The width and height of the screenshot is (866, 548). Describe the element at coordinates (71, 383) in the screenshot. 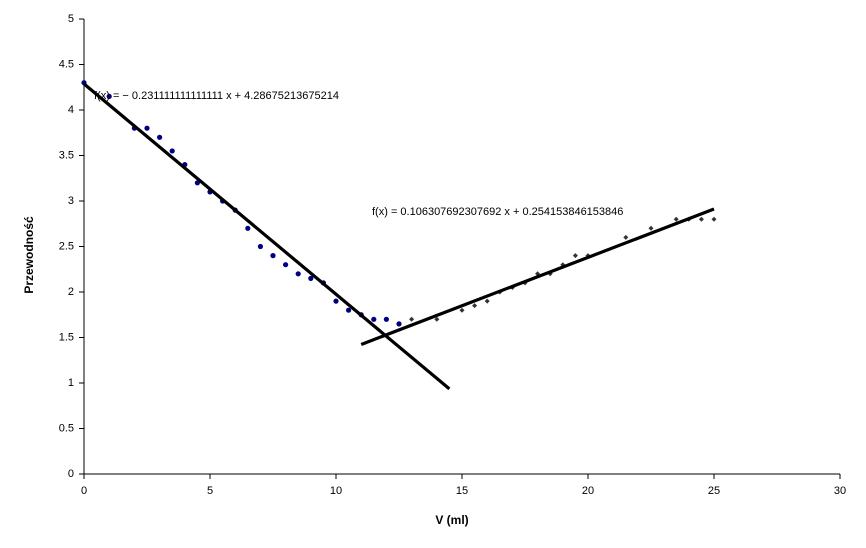

I see `y-tick-label: 1` at that location.